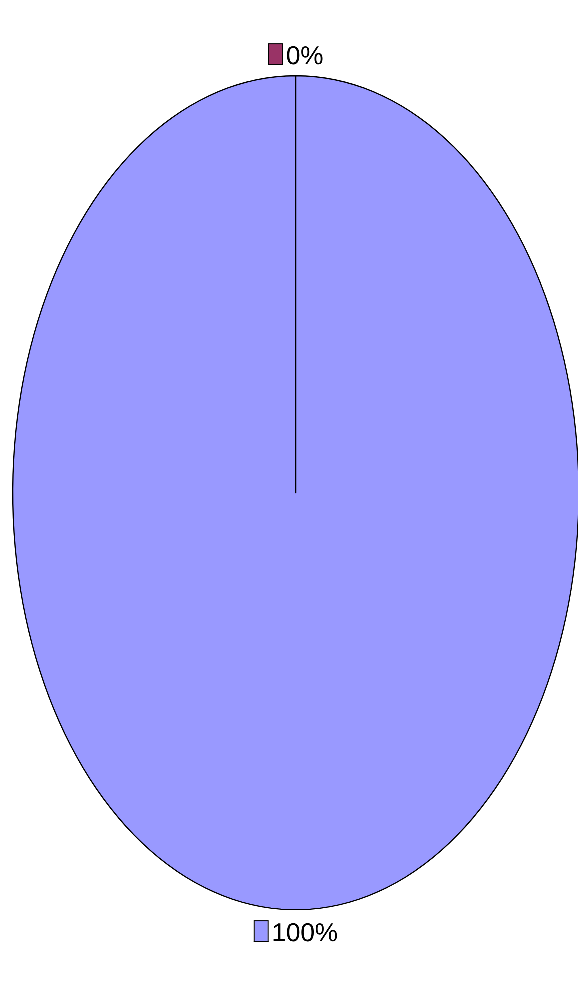 The height and width of the screenshot is (982, 578). Describe the element at coordinates (306, 932) in the screenshot. I see `data-label: 100%` at that location.